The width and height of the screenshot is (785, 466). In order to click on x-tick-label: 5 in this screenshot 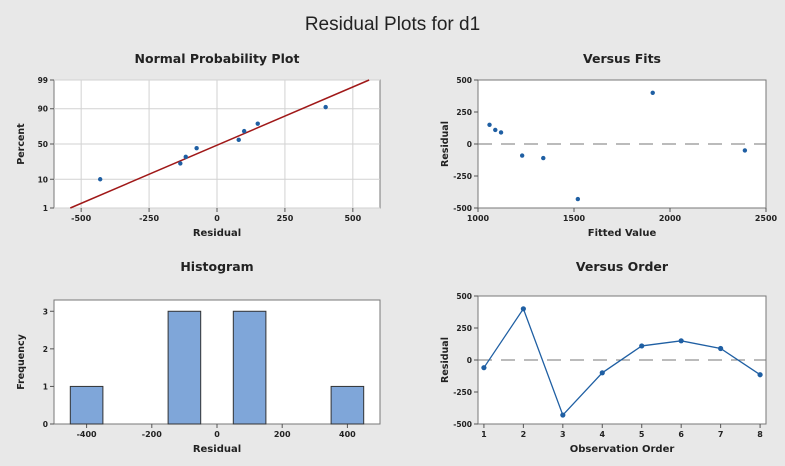, I will do `click(642, 434)`.